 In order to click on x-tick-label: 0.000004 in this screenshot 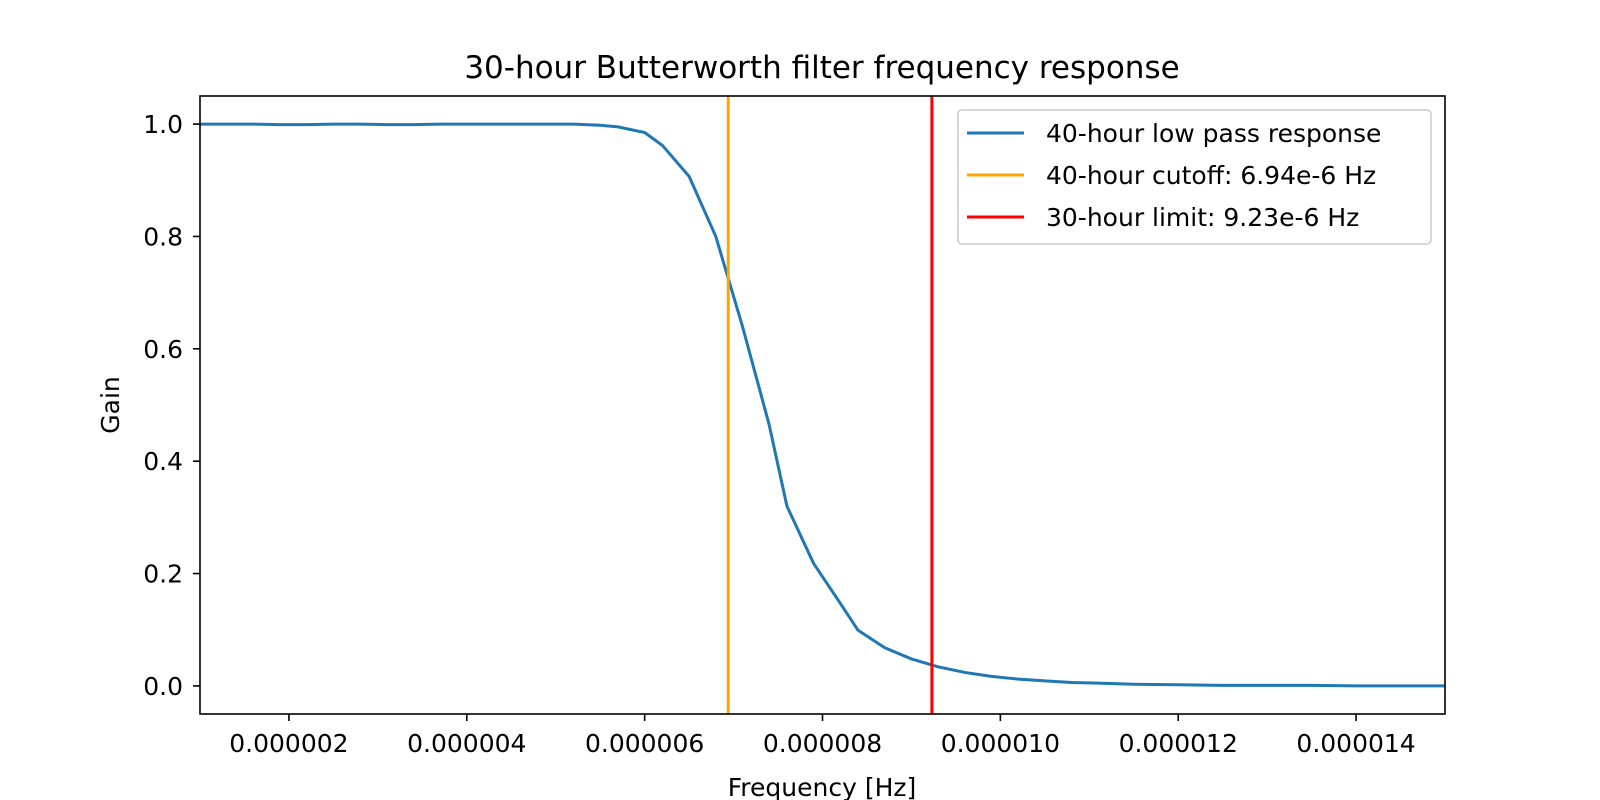, I will do `click(466, 743)`.